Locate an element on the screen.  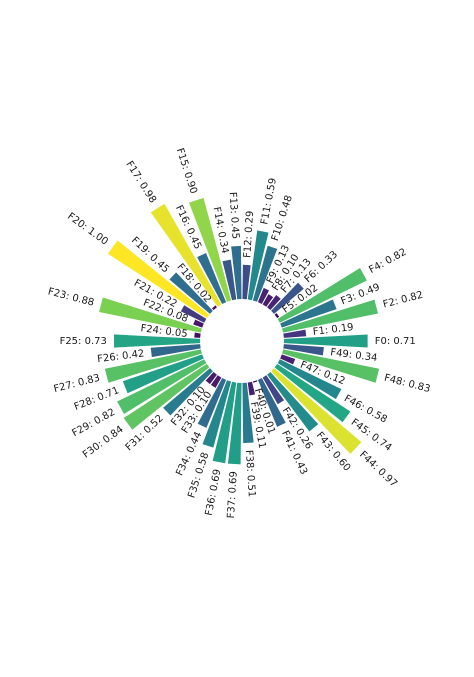
bar-F7 is located at coordinates (274, 303).